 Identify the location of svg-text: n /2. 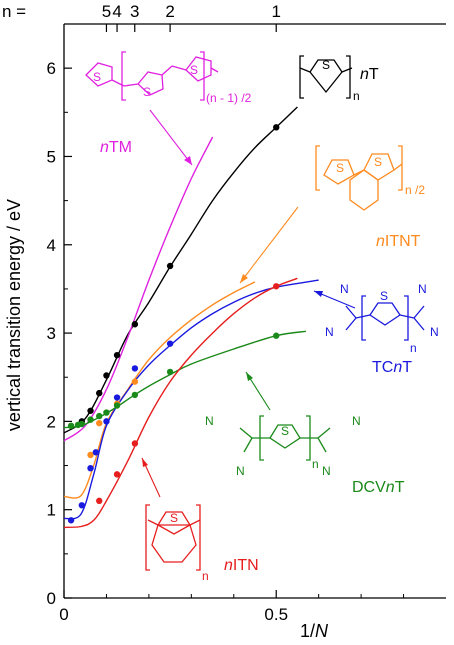
(415, 190).